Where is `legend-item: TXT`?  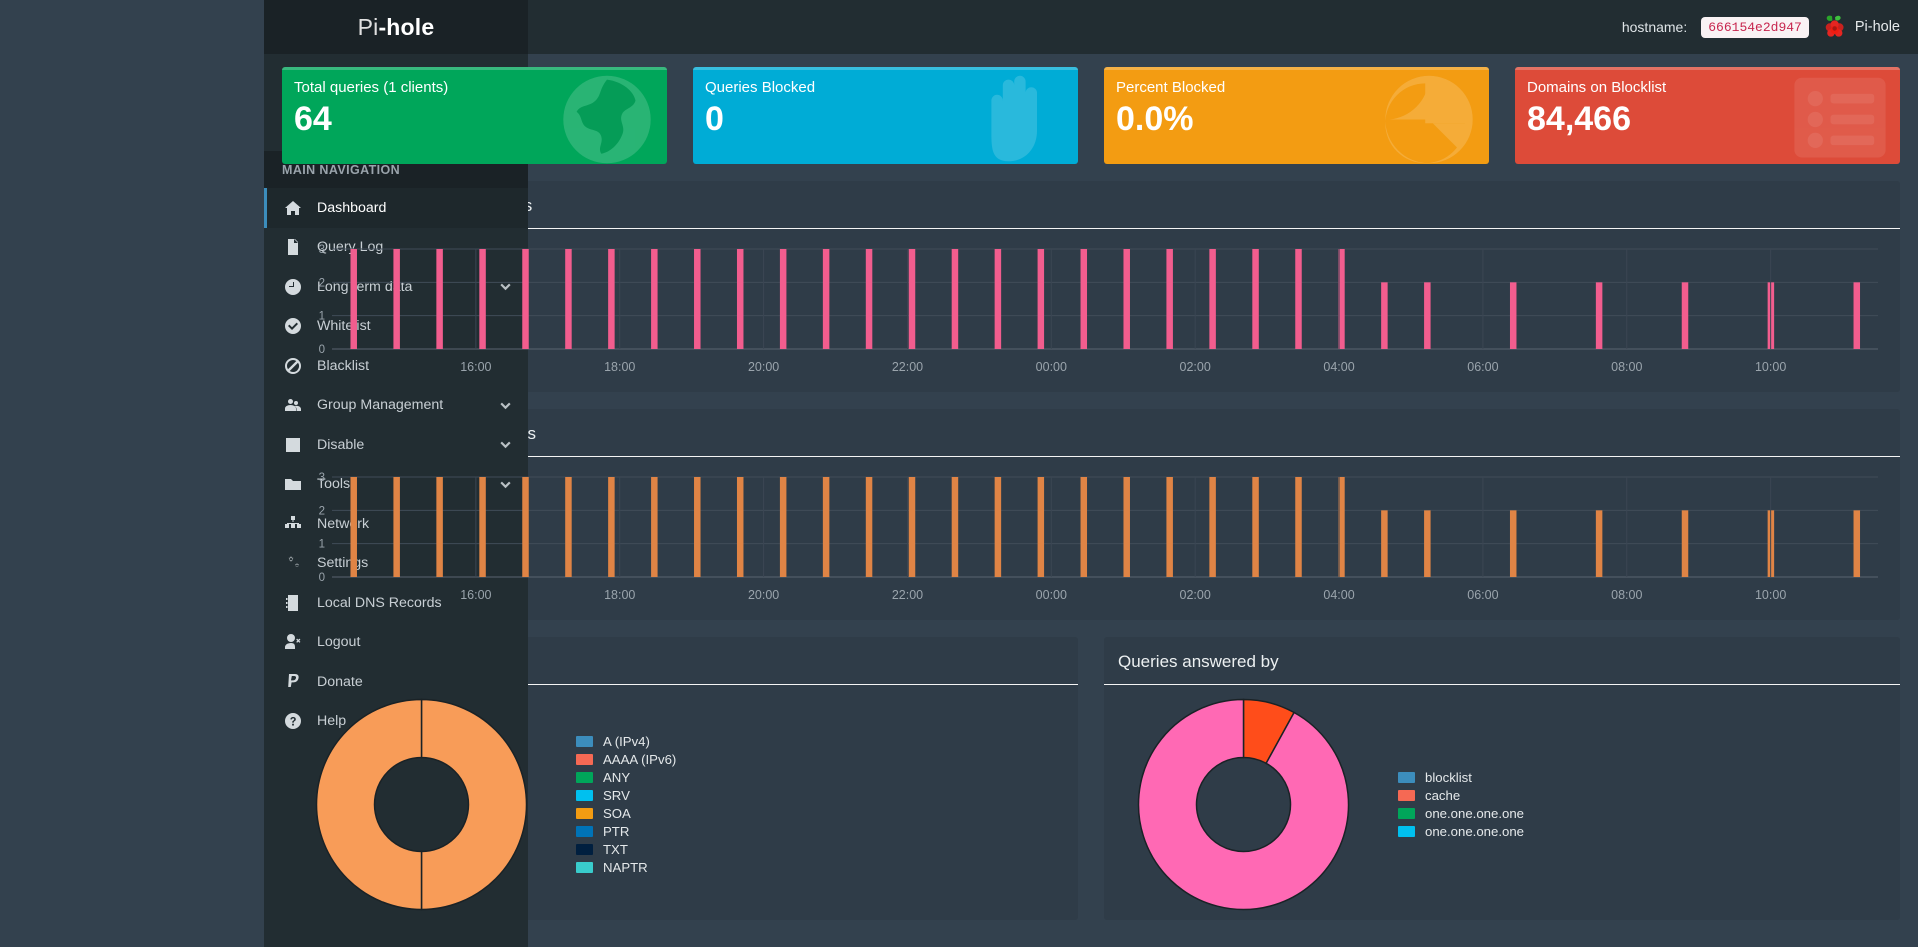
legend-item: TXT is located at coordinates (626, 850).